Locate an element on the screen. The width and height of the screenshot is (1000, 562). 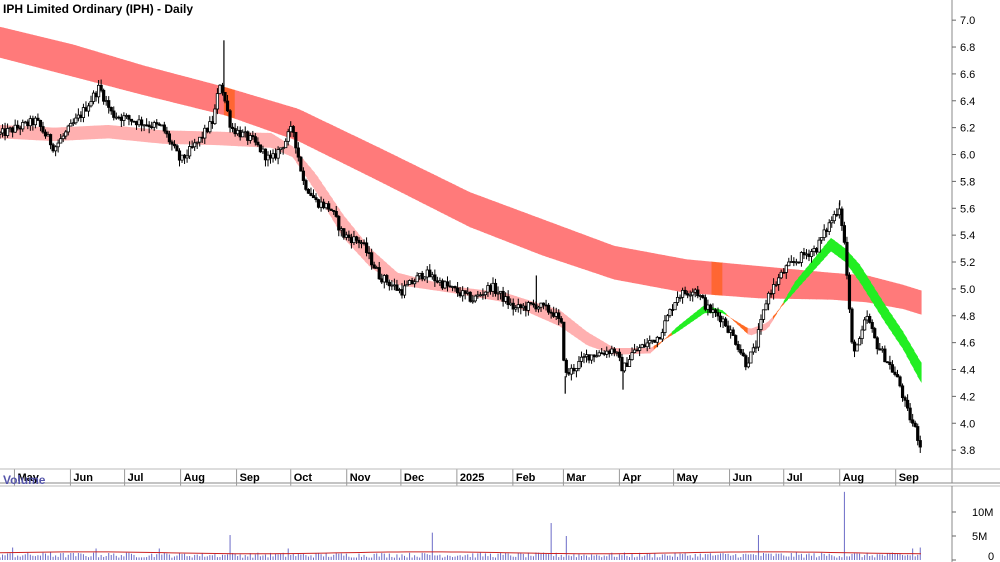
month-tick-label: 2025 is located at coordinates (472, 478).